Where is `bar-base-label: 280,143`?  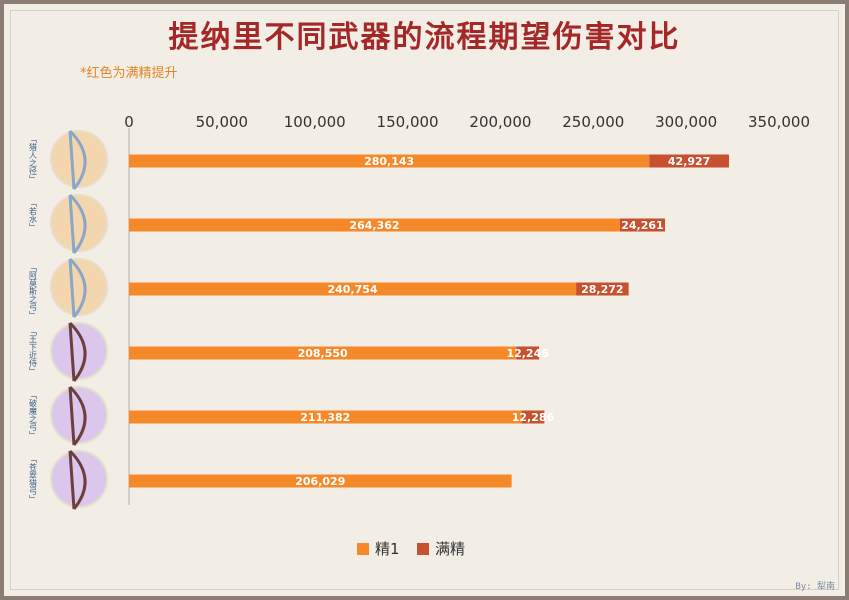
bar-base-label: 280,143 is located at coordinates (389, 161).